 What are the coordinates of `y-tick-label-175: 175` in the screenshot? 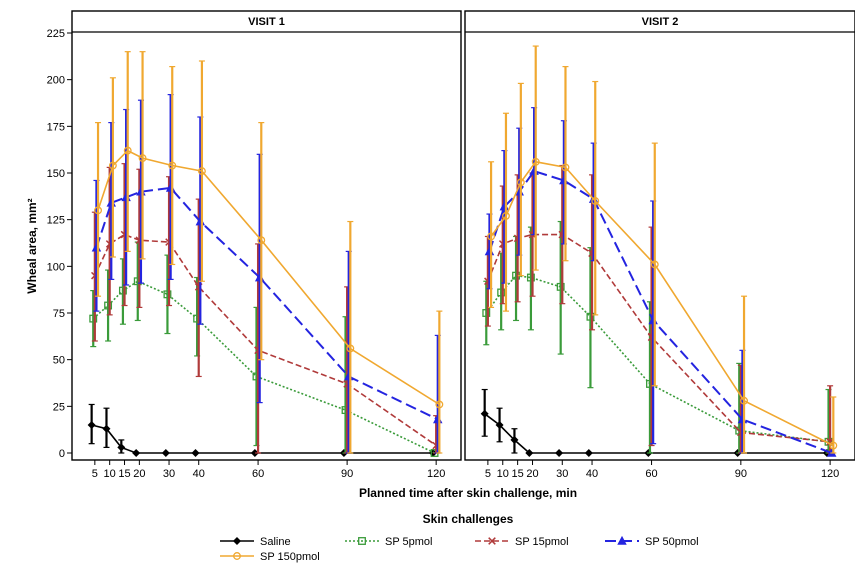 It's located at (56, 127).